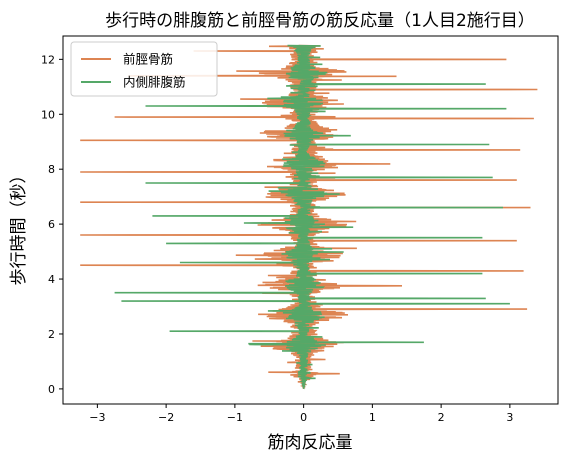  Describe the element at coordinates (48, 114) in the screenshot. I see `y-tick-label: 10` at that location.